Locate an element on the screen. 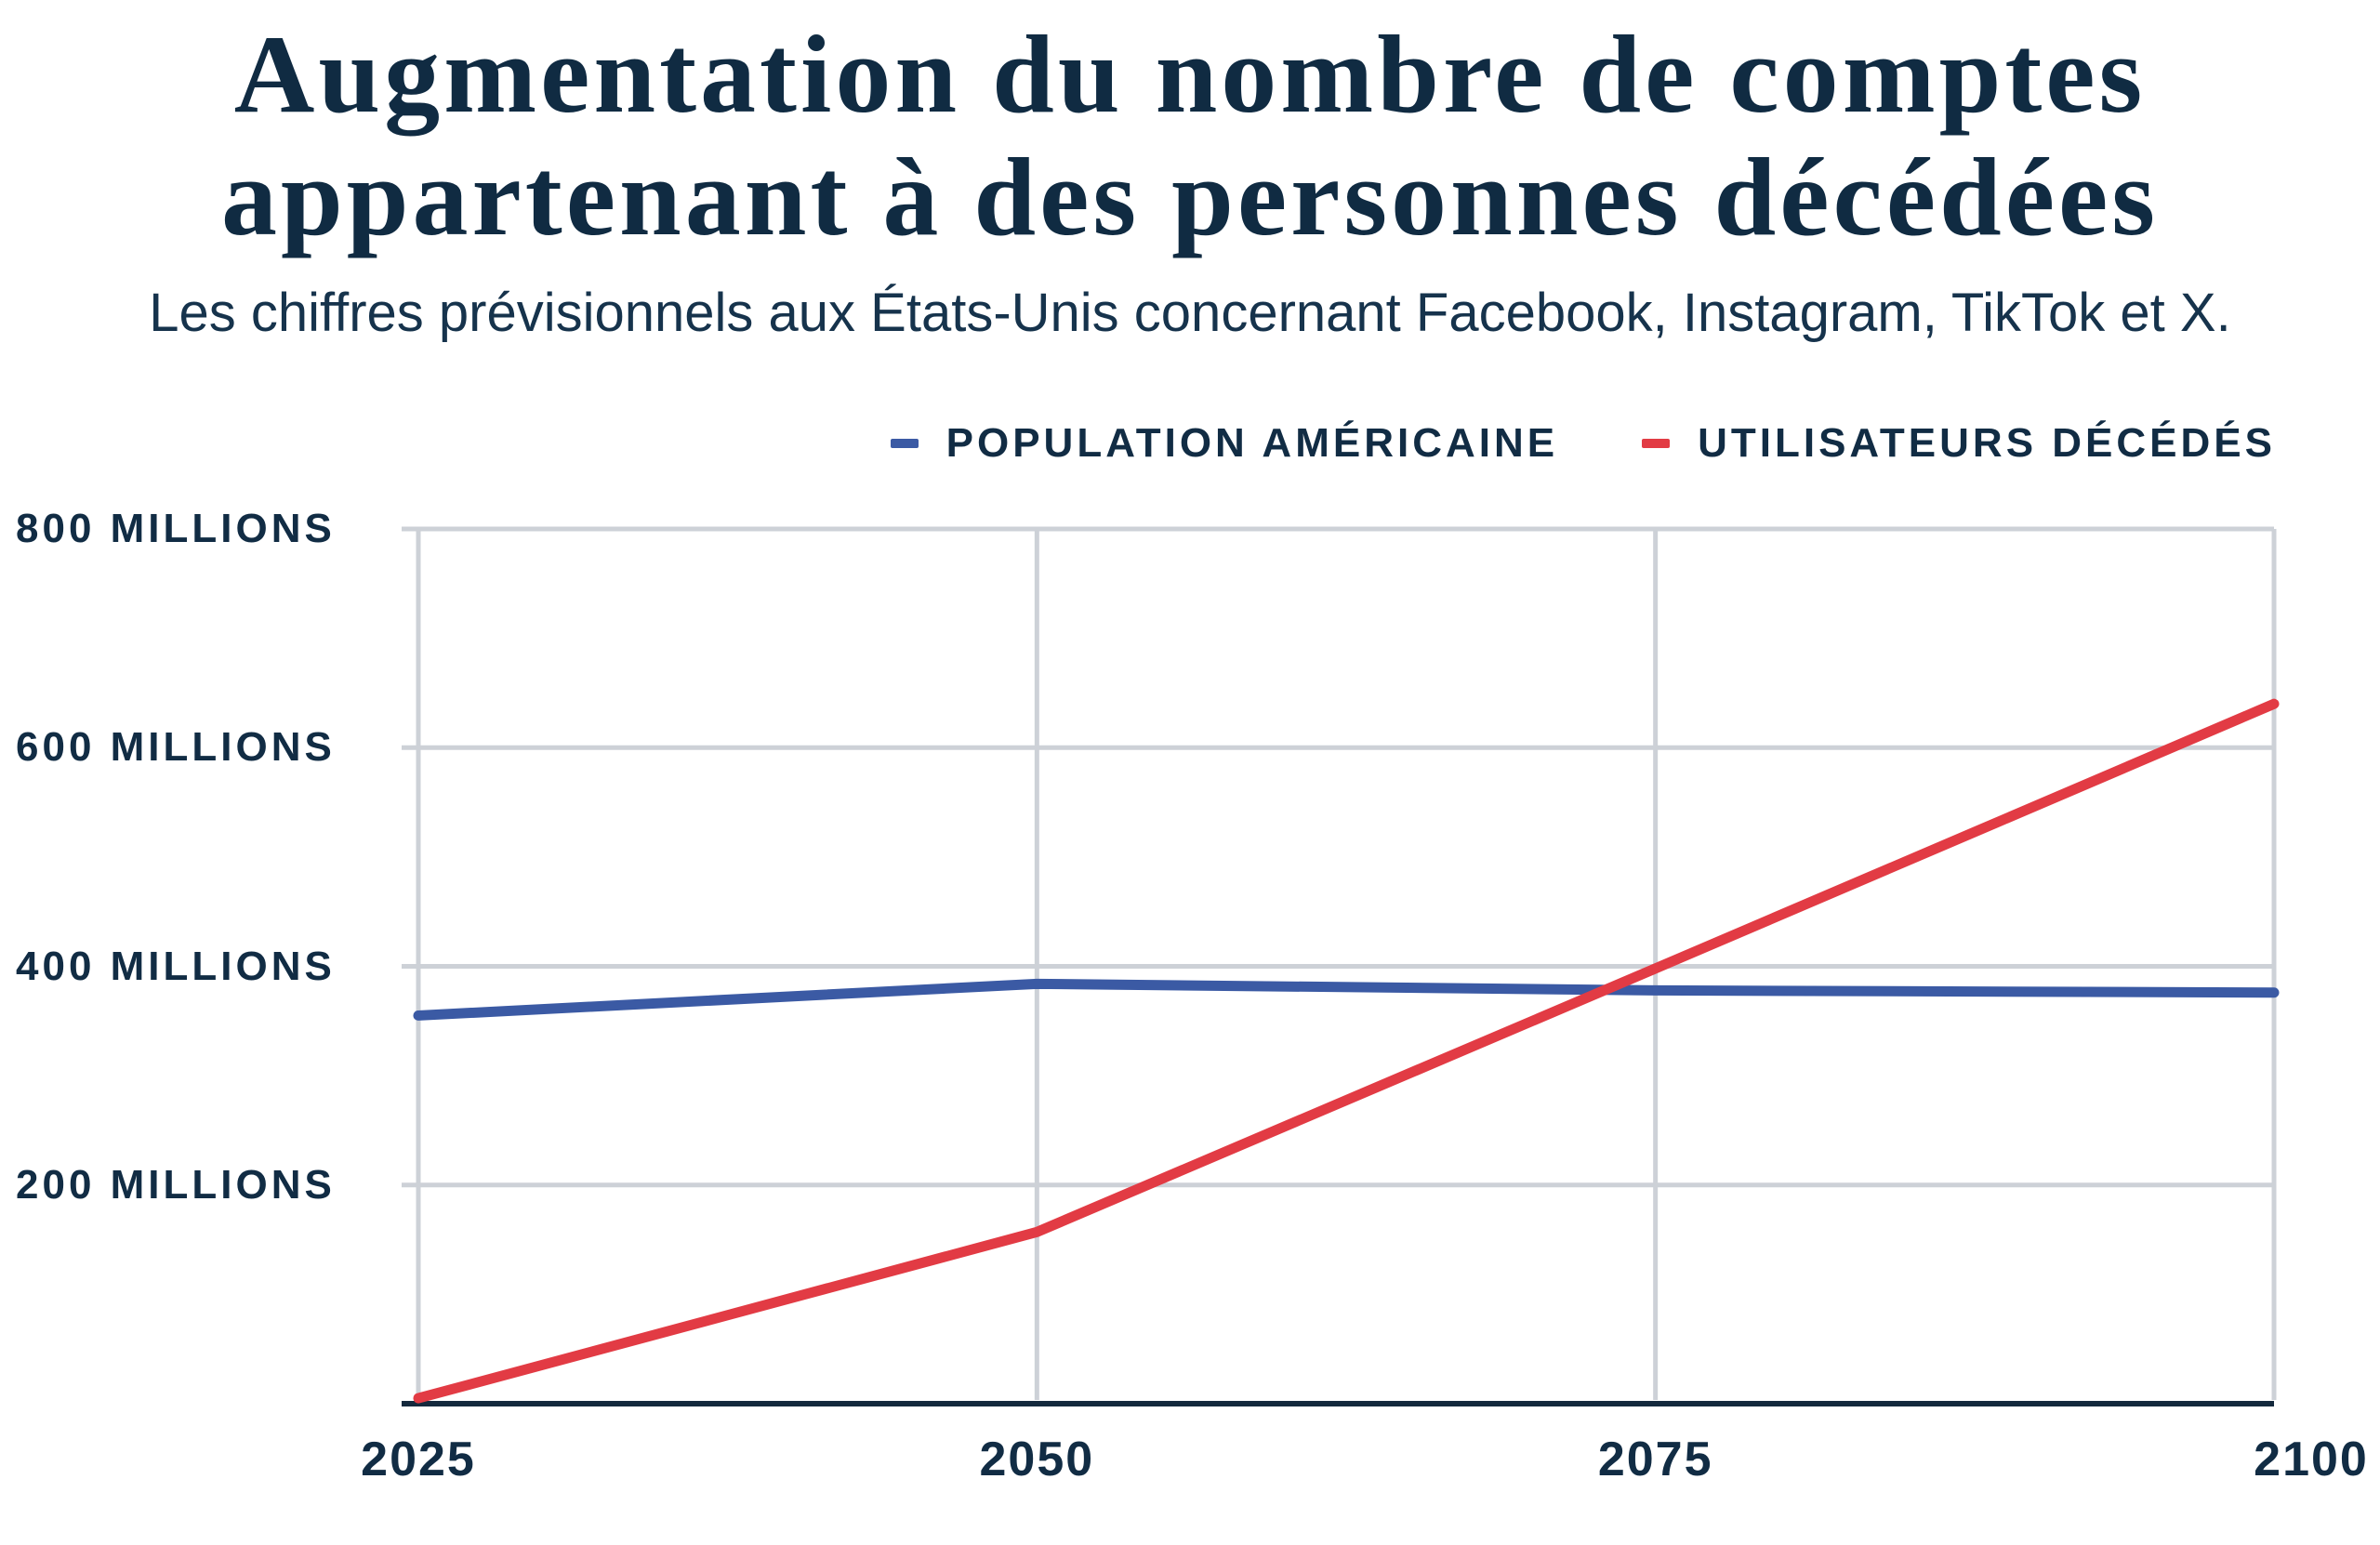 Image resolution: width=2380 pixels, height=1545 pixels. chart-title-line-2: appartenant à des personnes décédées is located at coordinates (1190, 196).